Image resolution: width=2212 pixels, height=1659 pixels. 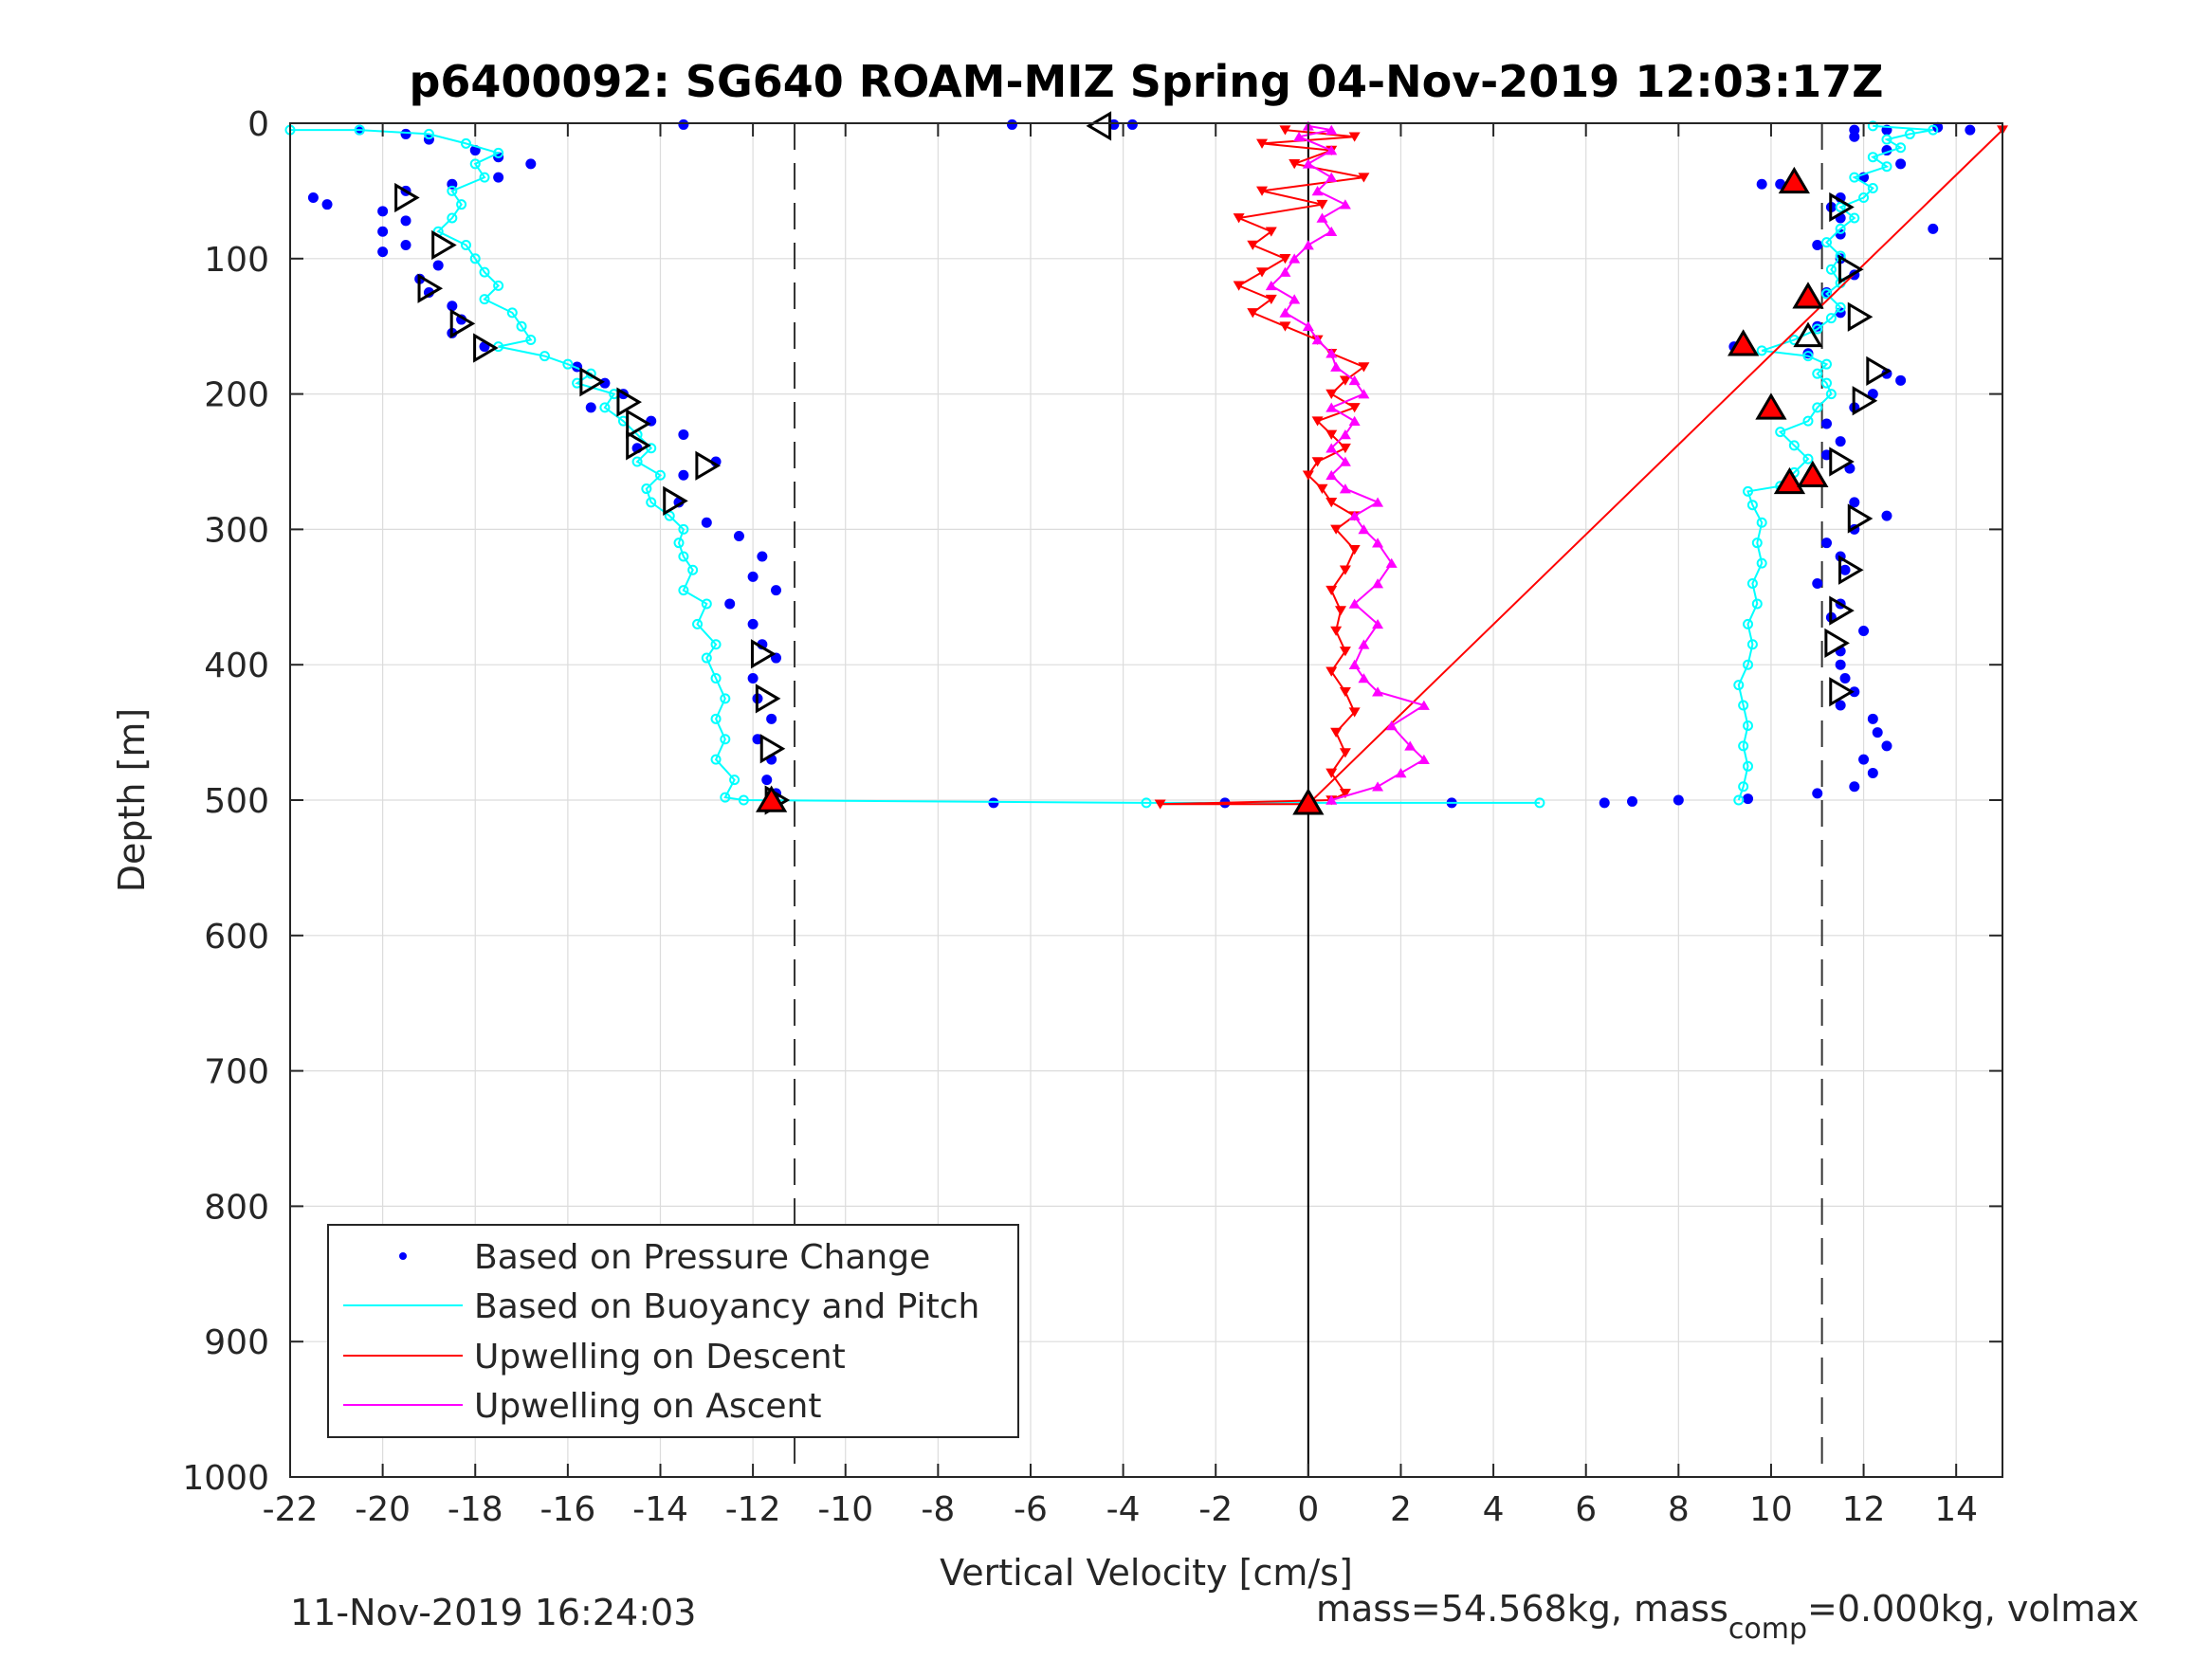 What do you see at coordinates (291, 1509) in the screenshot?
I see `x-tick-label: -22` at bounding box center [291, 1509].